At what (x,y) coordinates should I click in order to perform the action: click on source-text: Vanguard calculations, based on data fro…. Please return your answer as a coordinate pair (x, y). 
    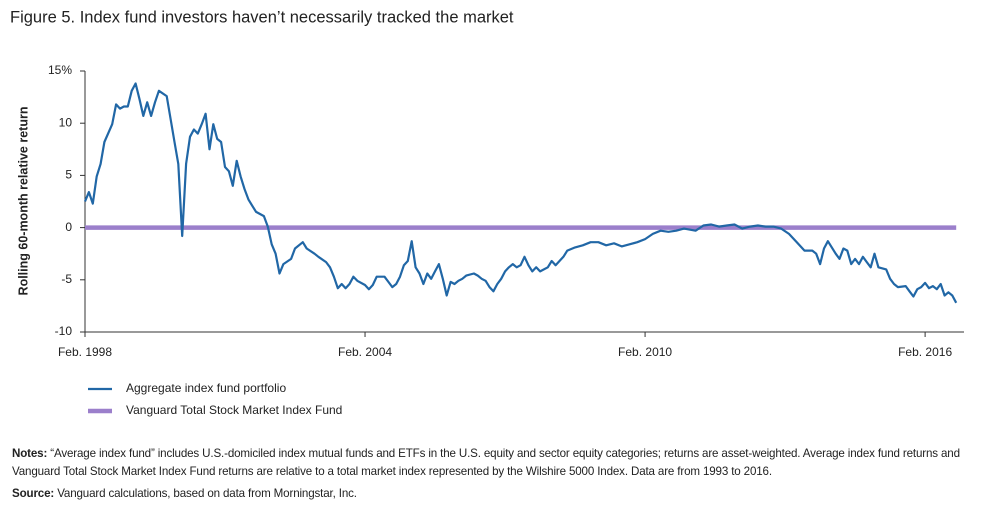
    Looking at the image, I should click on (205, 493).